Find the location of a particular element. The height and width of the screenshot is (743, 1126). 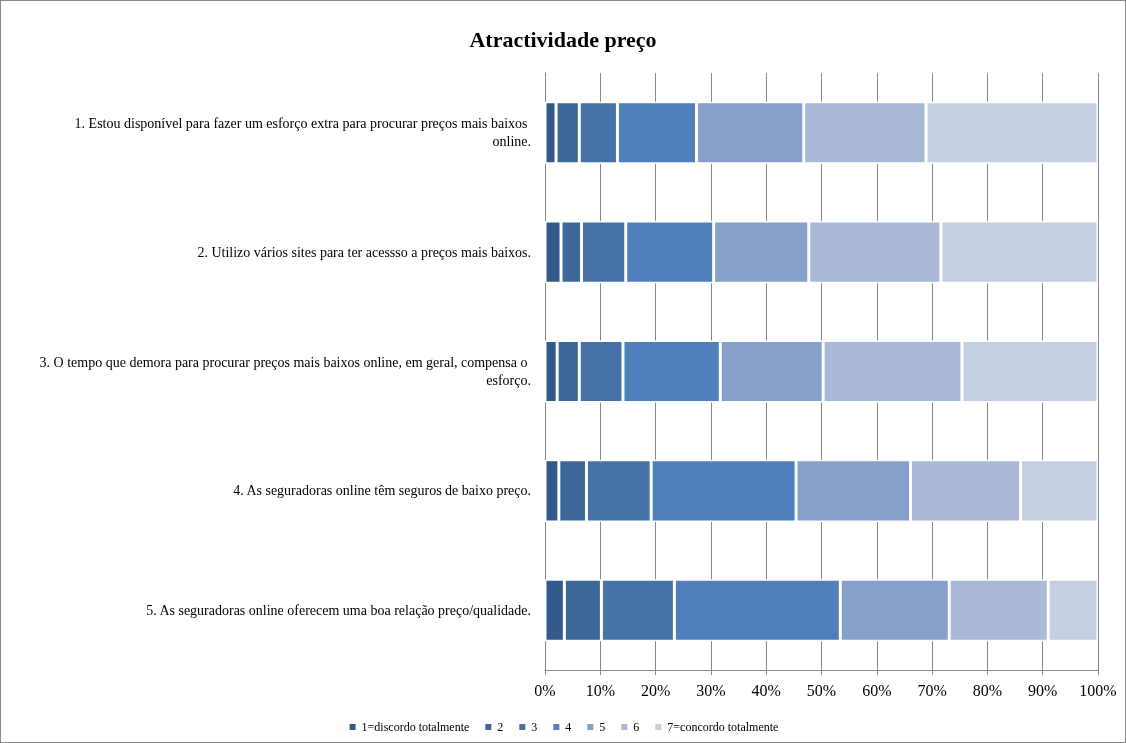

legend-label: 6 is located at coordinates (636, 727).